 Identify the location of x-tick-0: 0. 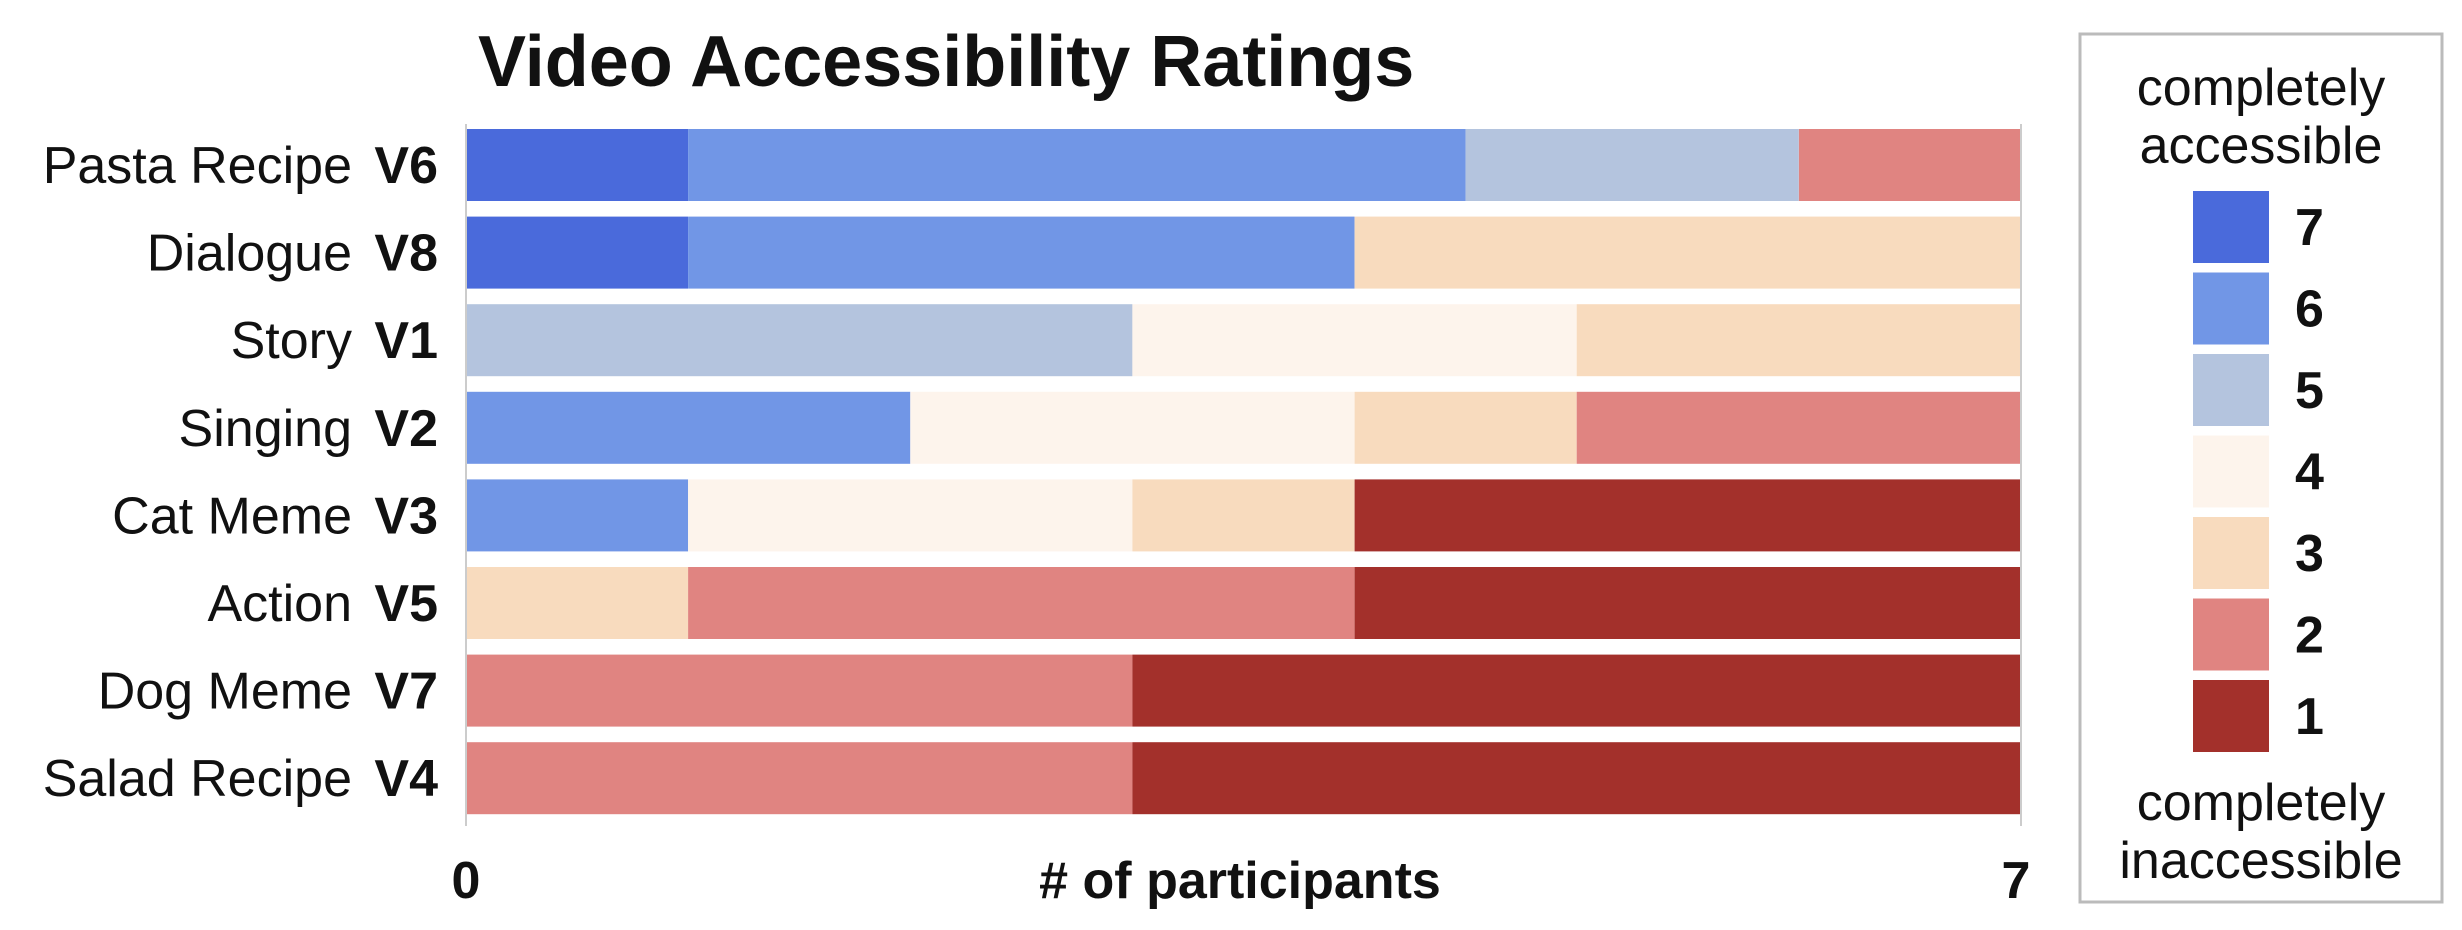
(466, 881).